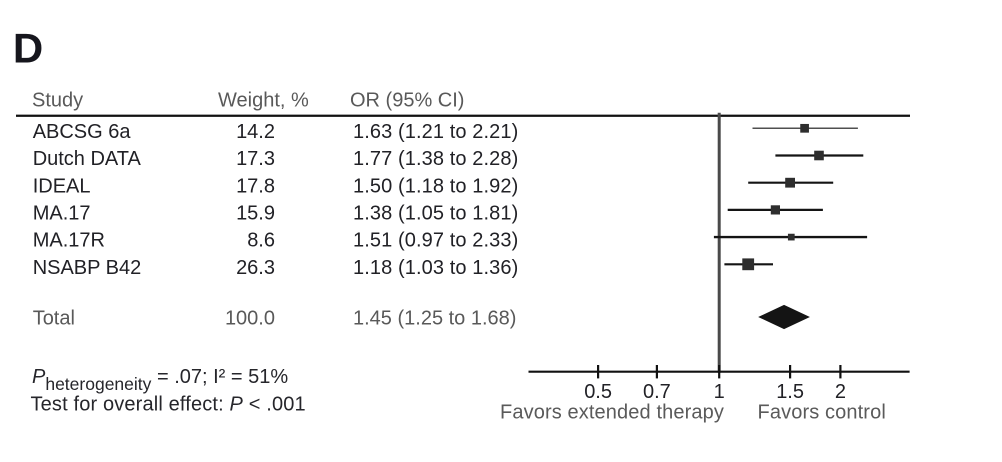 The height and width of the screenshot is (462, 1002). I want to click on svg-text: Pheterogeneity = .07; I² = 51%, so click(160, 380).